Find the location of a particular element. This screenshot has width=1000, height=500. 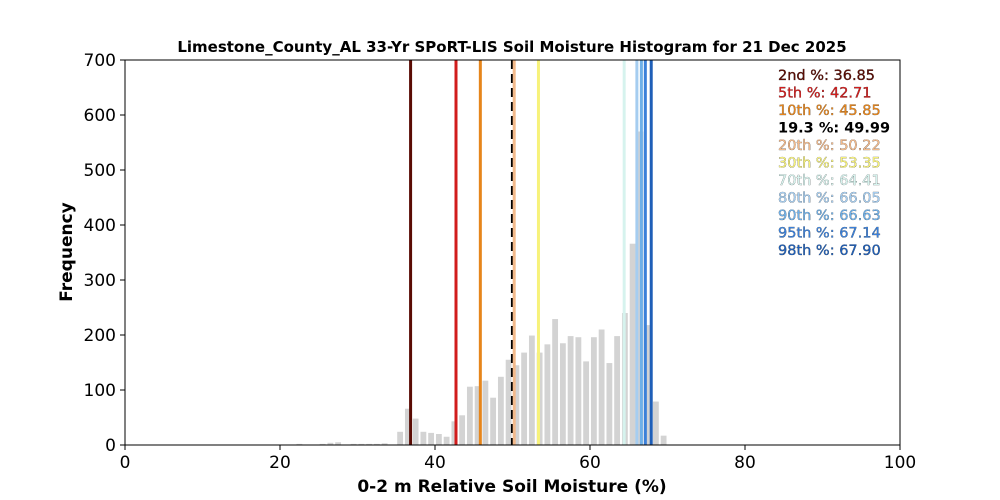

percentile-label: 70th %: 64.41 is located at coordinates (829, 181).